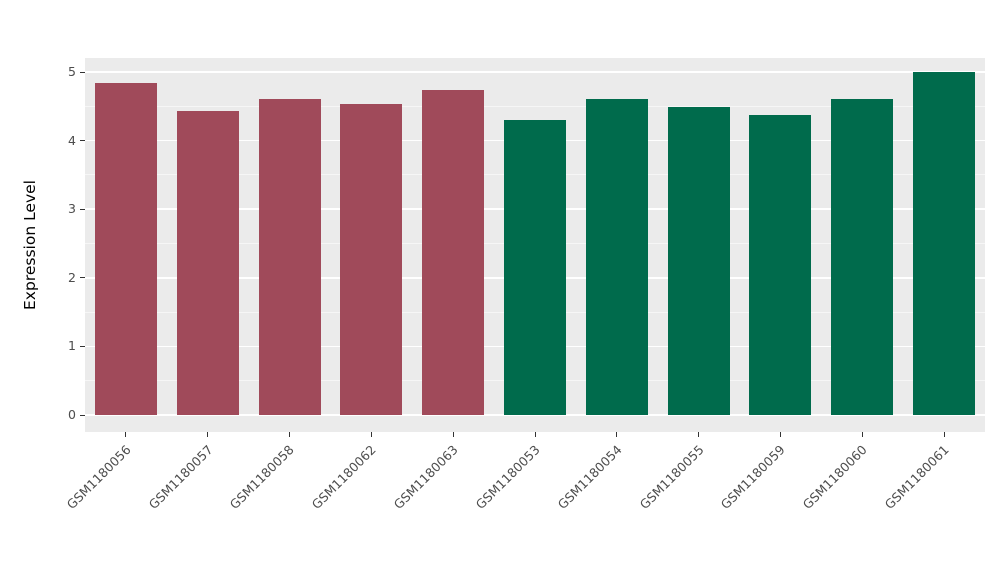 The height and width of the screenshot is (580, 1000). Describe the element at coordinates (72, 414) in the screenshot. I see `y-tick-label: 0` at that location.